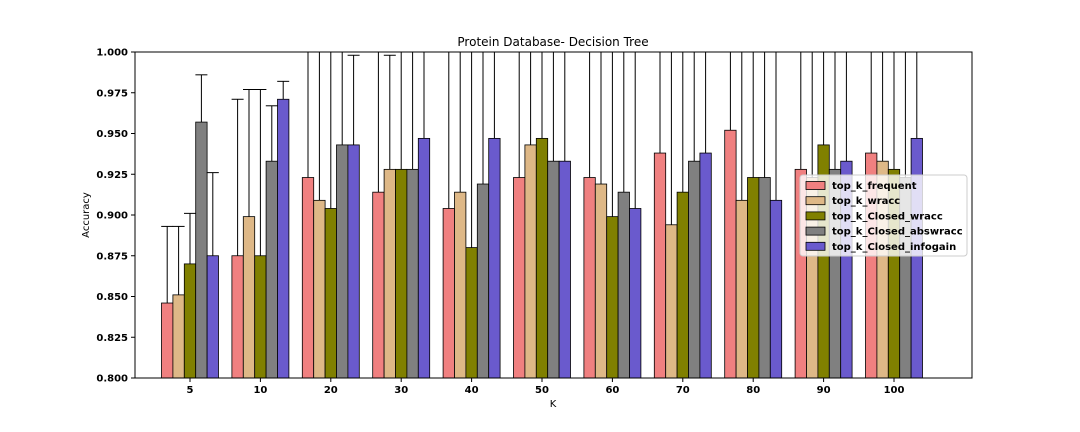  I want to click on y-tick-label: 0.825, so click(112, 338).